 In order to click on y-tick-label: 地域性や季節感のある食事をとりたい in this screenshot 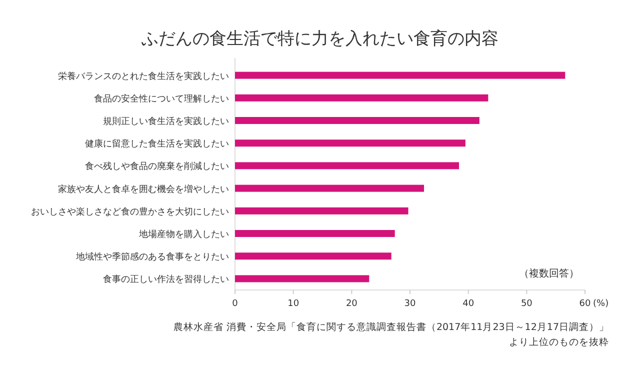, I will do `click(152, 257)`.